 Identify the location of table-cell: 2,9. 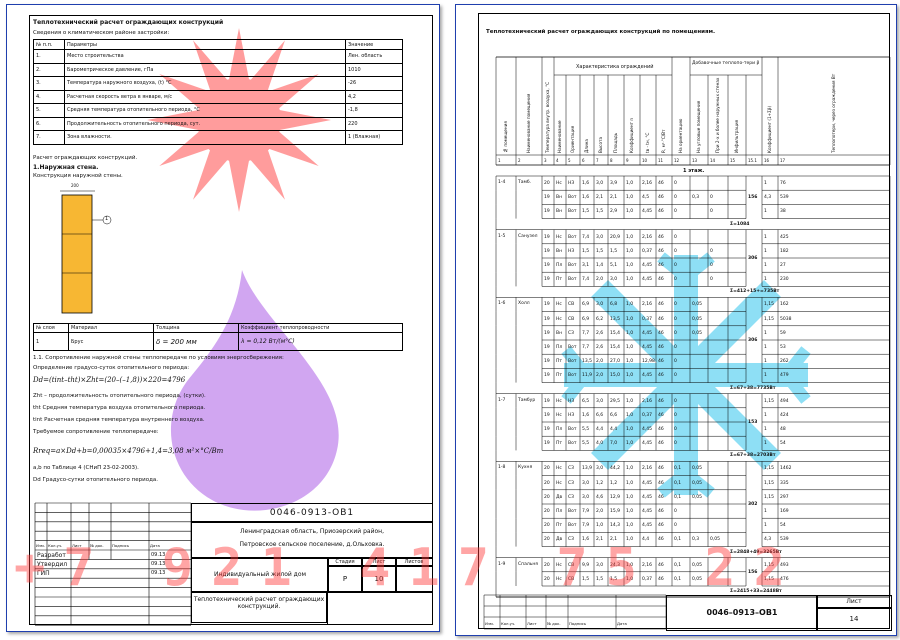
(614, 212).